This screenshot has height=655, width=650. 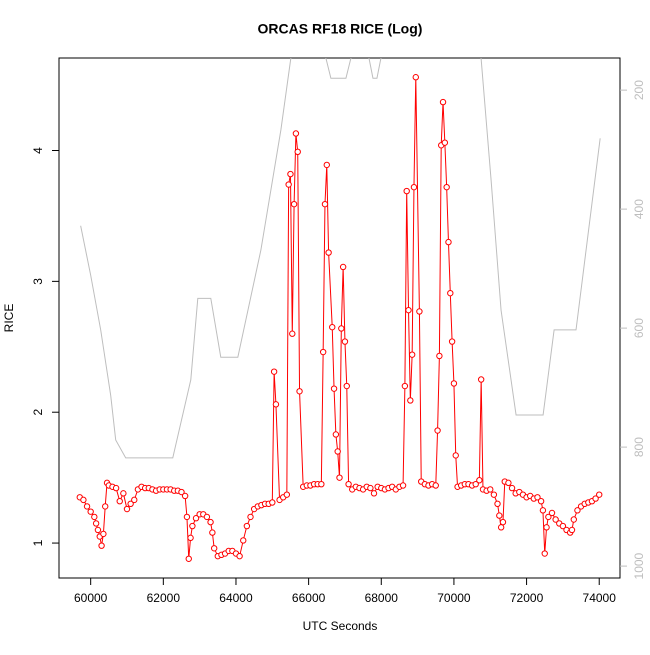 I want to click on y-axis-label: RICE, so click(x=9, y=318).